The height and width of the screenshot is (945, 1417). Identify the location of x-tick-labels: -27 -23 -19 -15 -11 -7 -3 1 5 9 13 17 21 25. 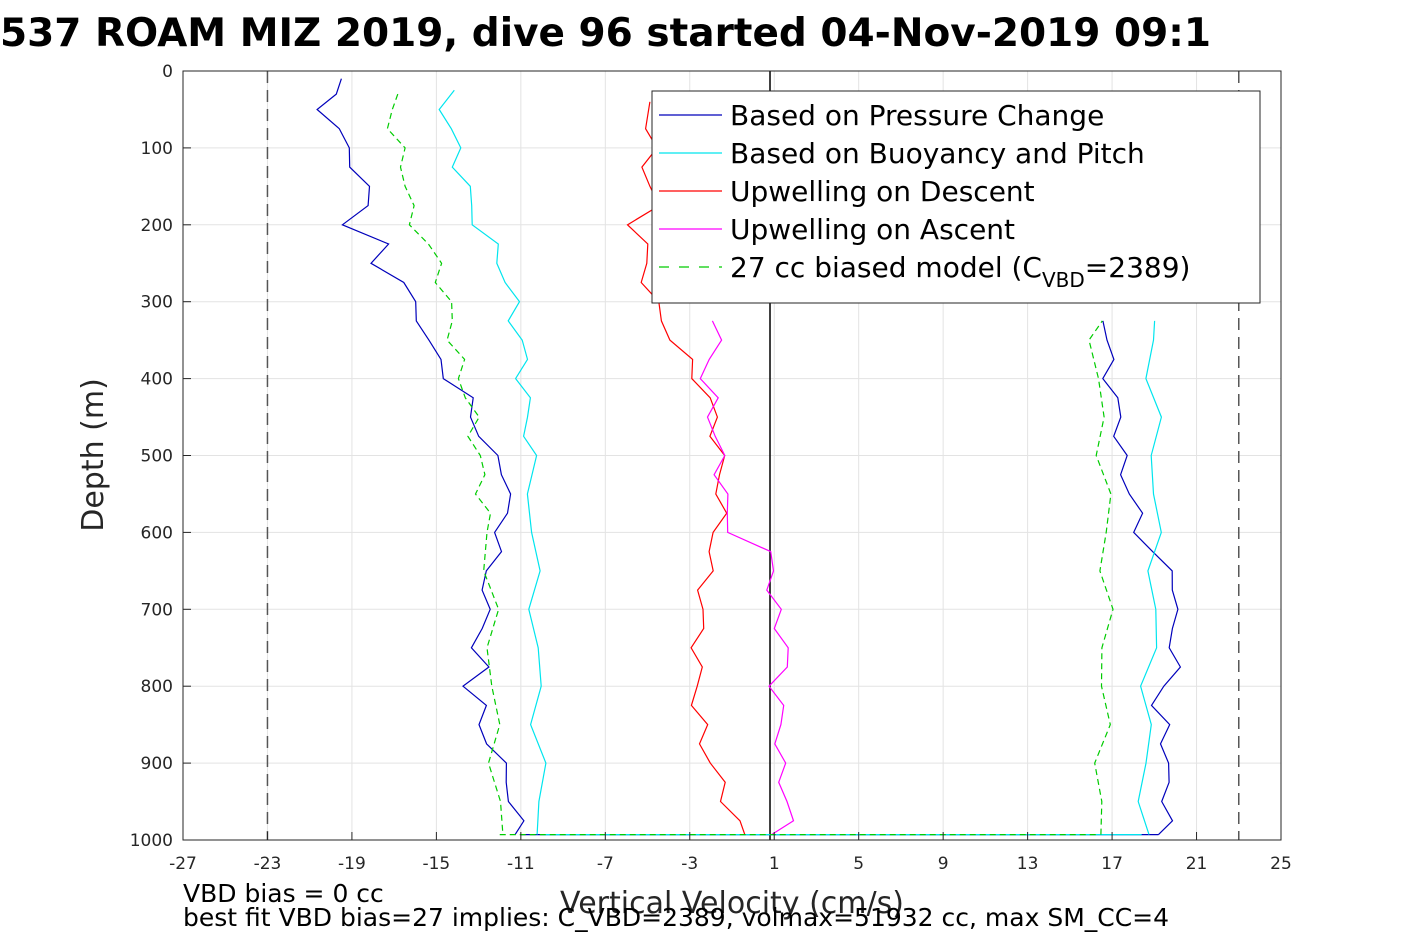
(730, 853).